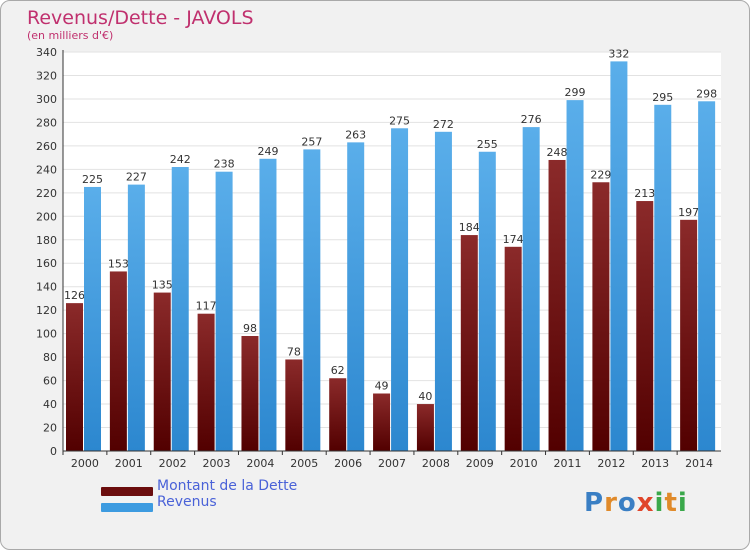 Image resolution: width=750 pixels, height=550 pixels. Describe the element at coordinates (531, 119) in the screenshot. I see `revenus-value-label: 276` at that location.